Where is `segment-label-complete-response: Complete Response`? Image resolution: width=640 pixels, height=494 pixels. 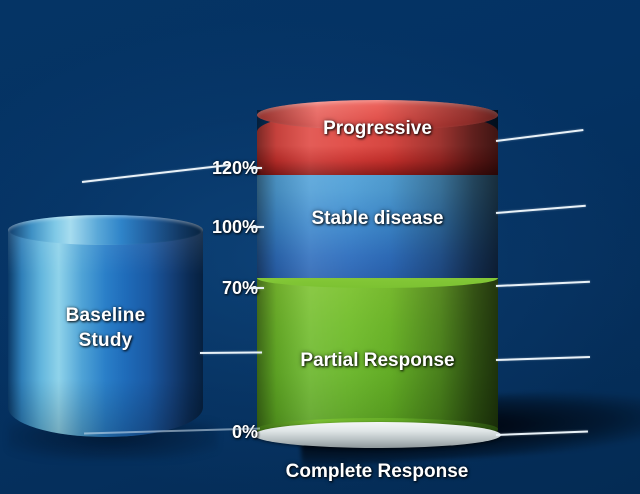 segment-label-complete-response: Complete Response is located at coordinates (377, 471).